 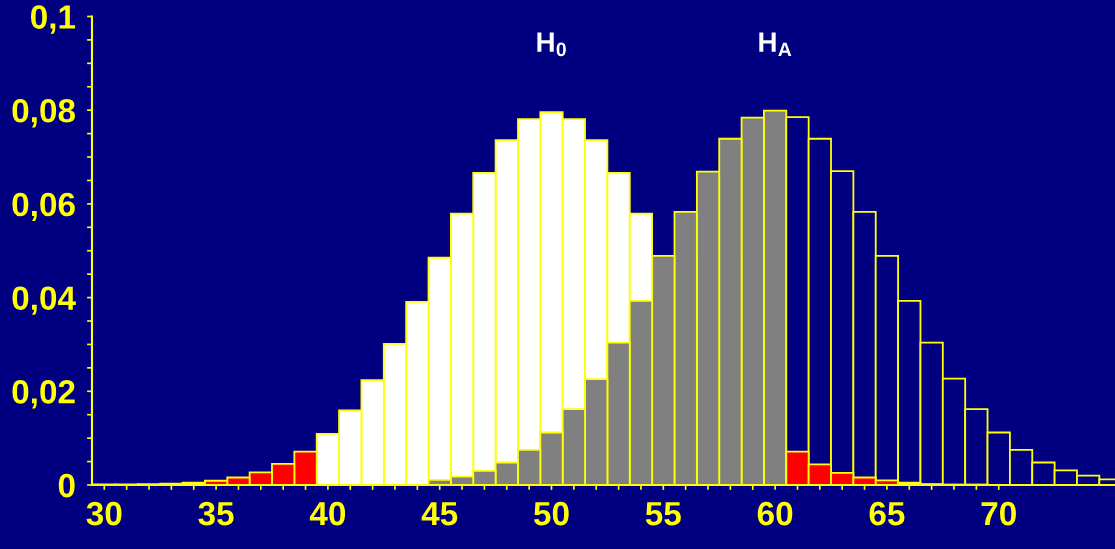 I want to click on y-tick-label: 0, so click(x=66, y=485).